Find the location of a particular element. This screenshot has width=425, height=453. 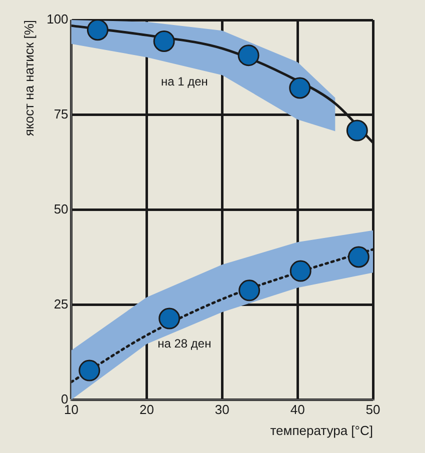

y-axis-title: якост на натиск [%] is located at coordinates (28, 78).